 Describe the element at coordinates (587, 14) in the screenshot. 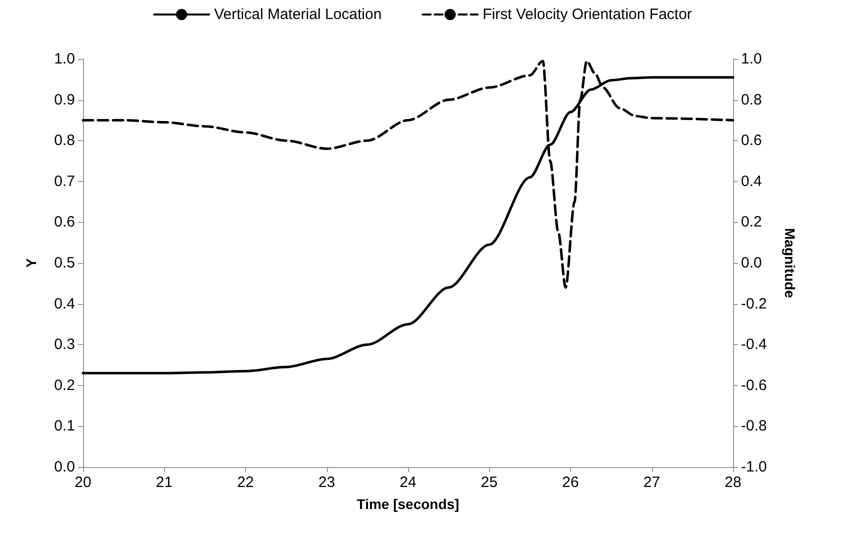

I see `legend-label: First Velocity Orientation Factor` at that location.